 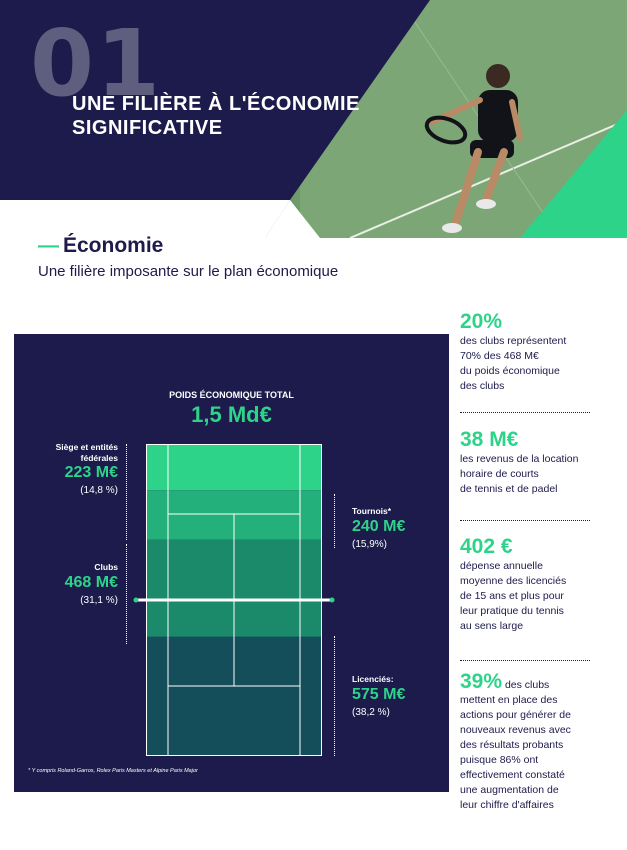 What do you see at coordinates (515, 715) in the screenshot?
I see `stat-line: actions pour générer de` at bounding box center [515, 715].